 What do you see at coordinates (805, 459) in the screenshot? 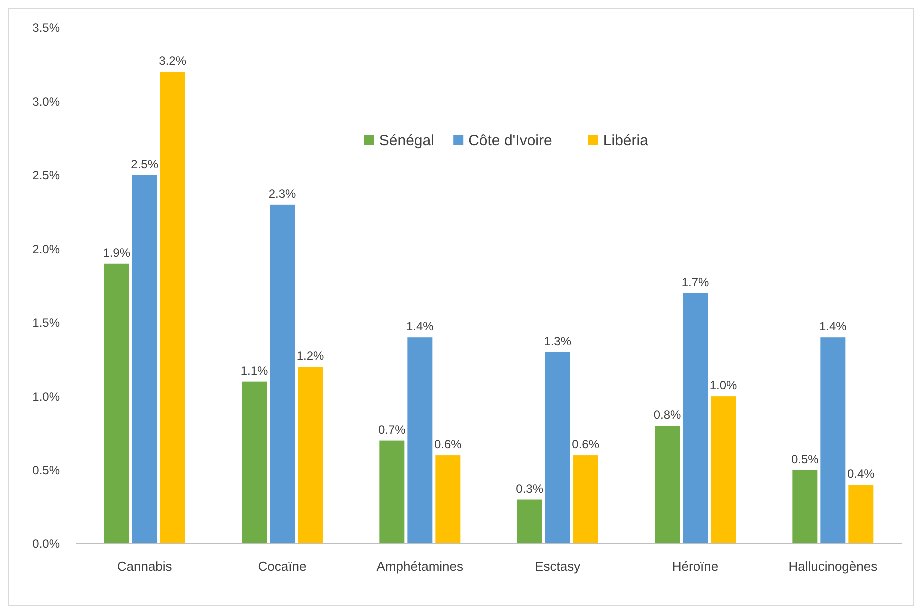
I see `data-label: 0.5%` at bounding box center [805, 459].